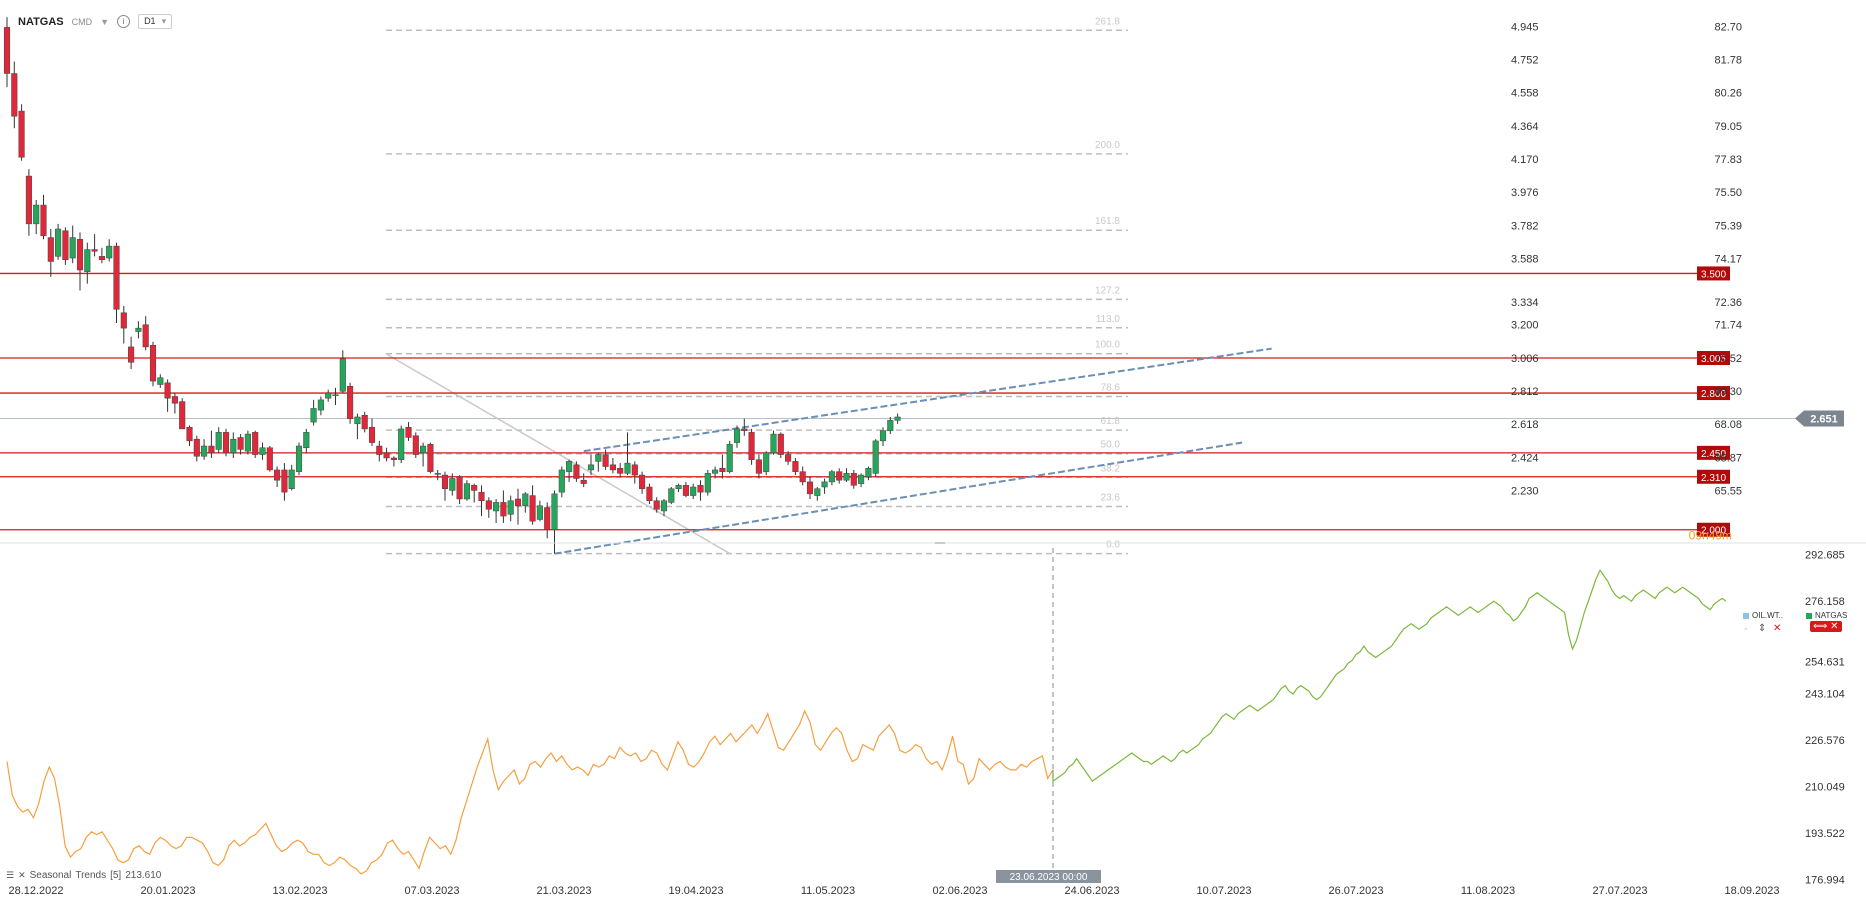  I want to click on menu-icon: ☰, so click(10, 875).